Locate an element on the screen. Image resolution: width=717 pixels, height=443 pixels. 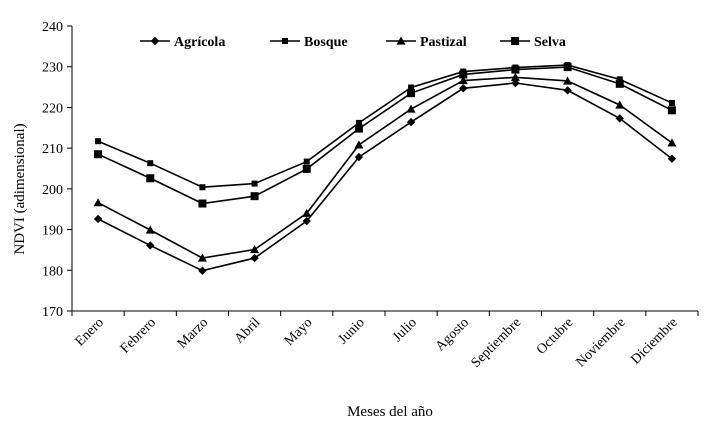
legend-item: Bosque is located at coordinates (309, 42).